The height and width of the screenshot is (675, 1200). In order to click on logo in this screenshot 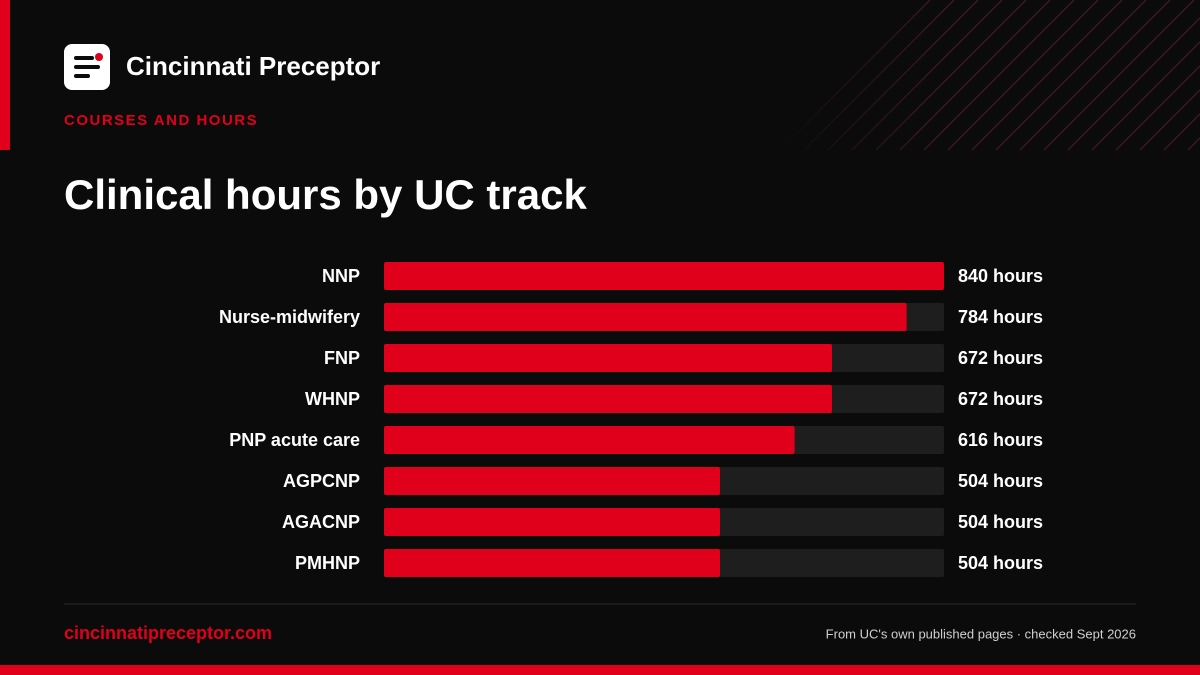, I will do `click(87, 67)`.